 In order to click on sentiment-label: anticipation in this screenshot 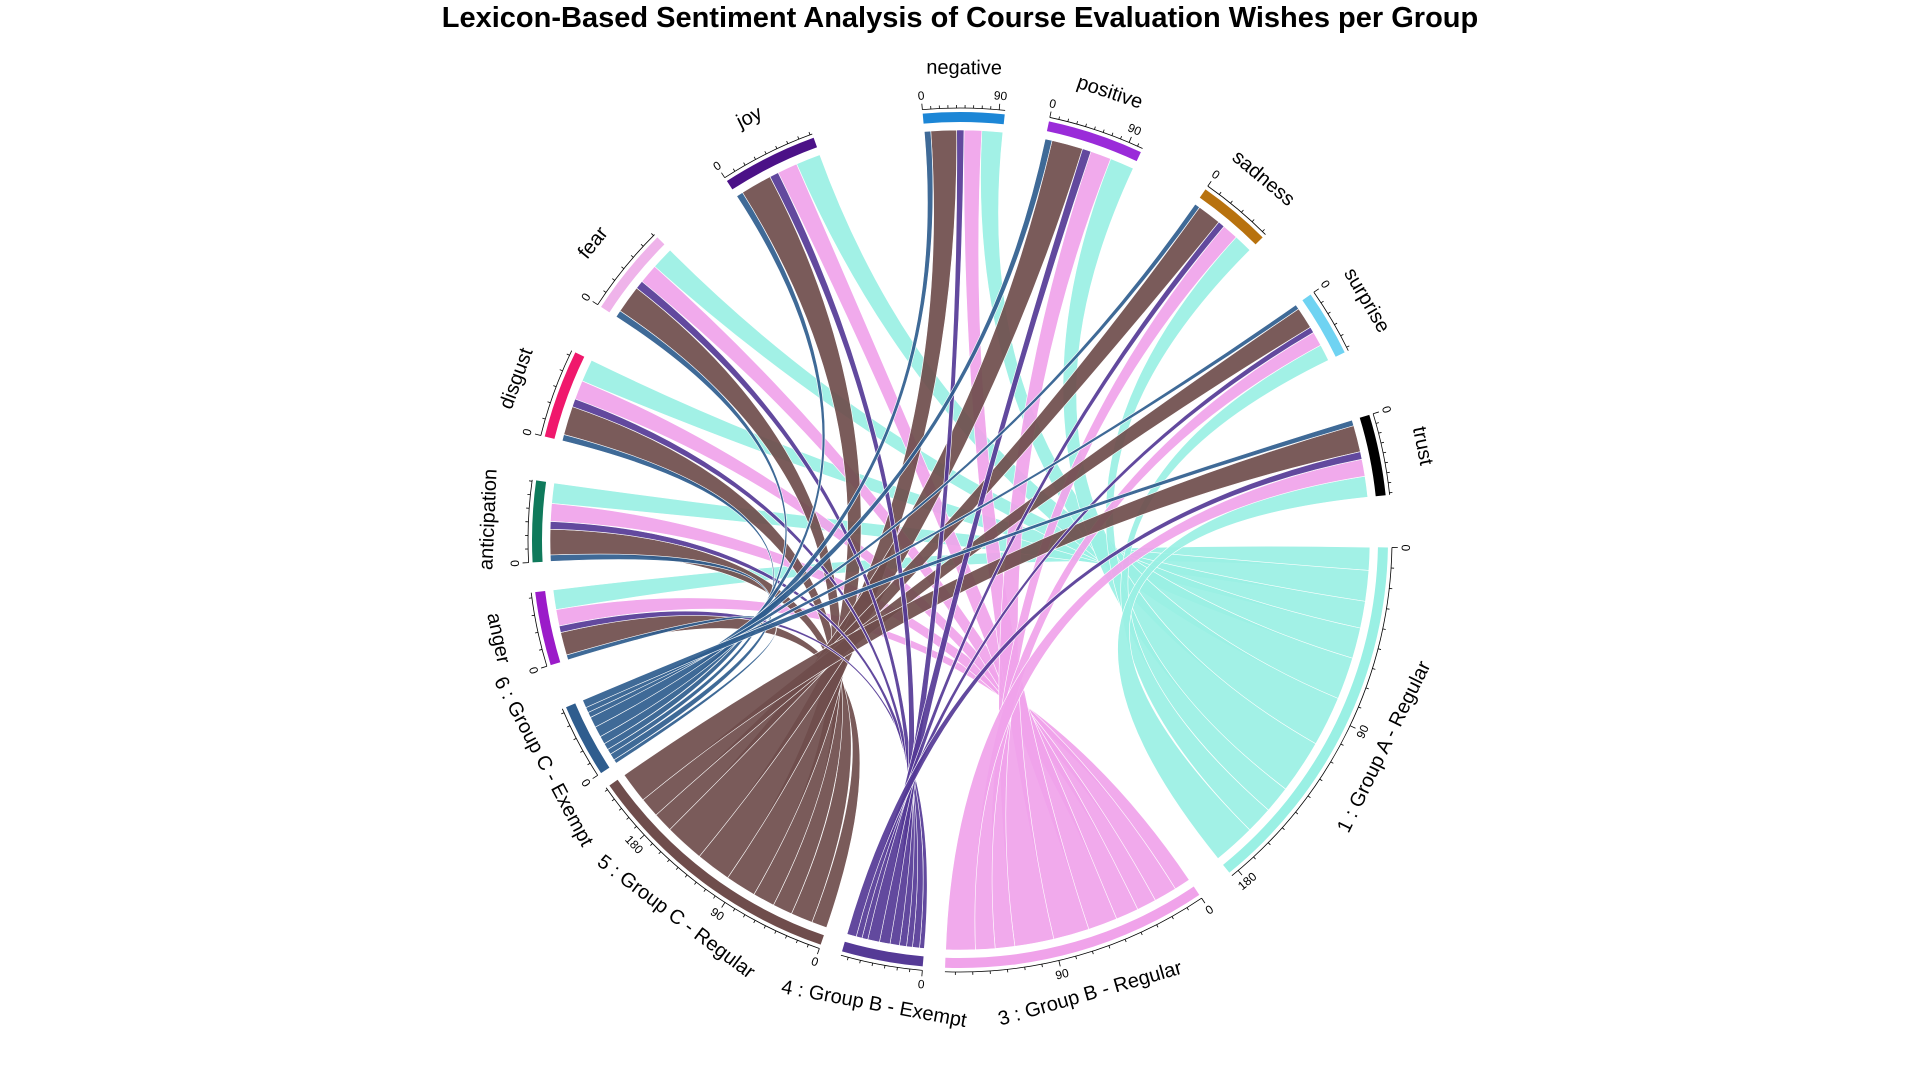, I will do `click(488, 519)`.